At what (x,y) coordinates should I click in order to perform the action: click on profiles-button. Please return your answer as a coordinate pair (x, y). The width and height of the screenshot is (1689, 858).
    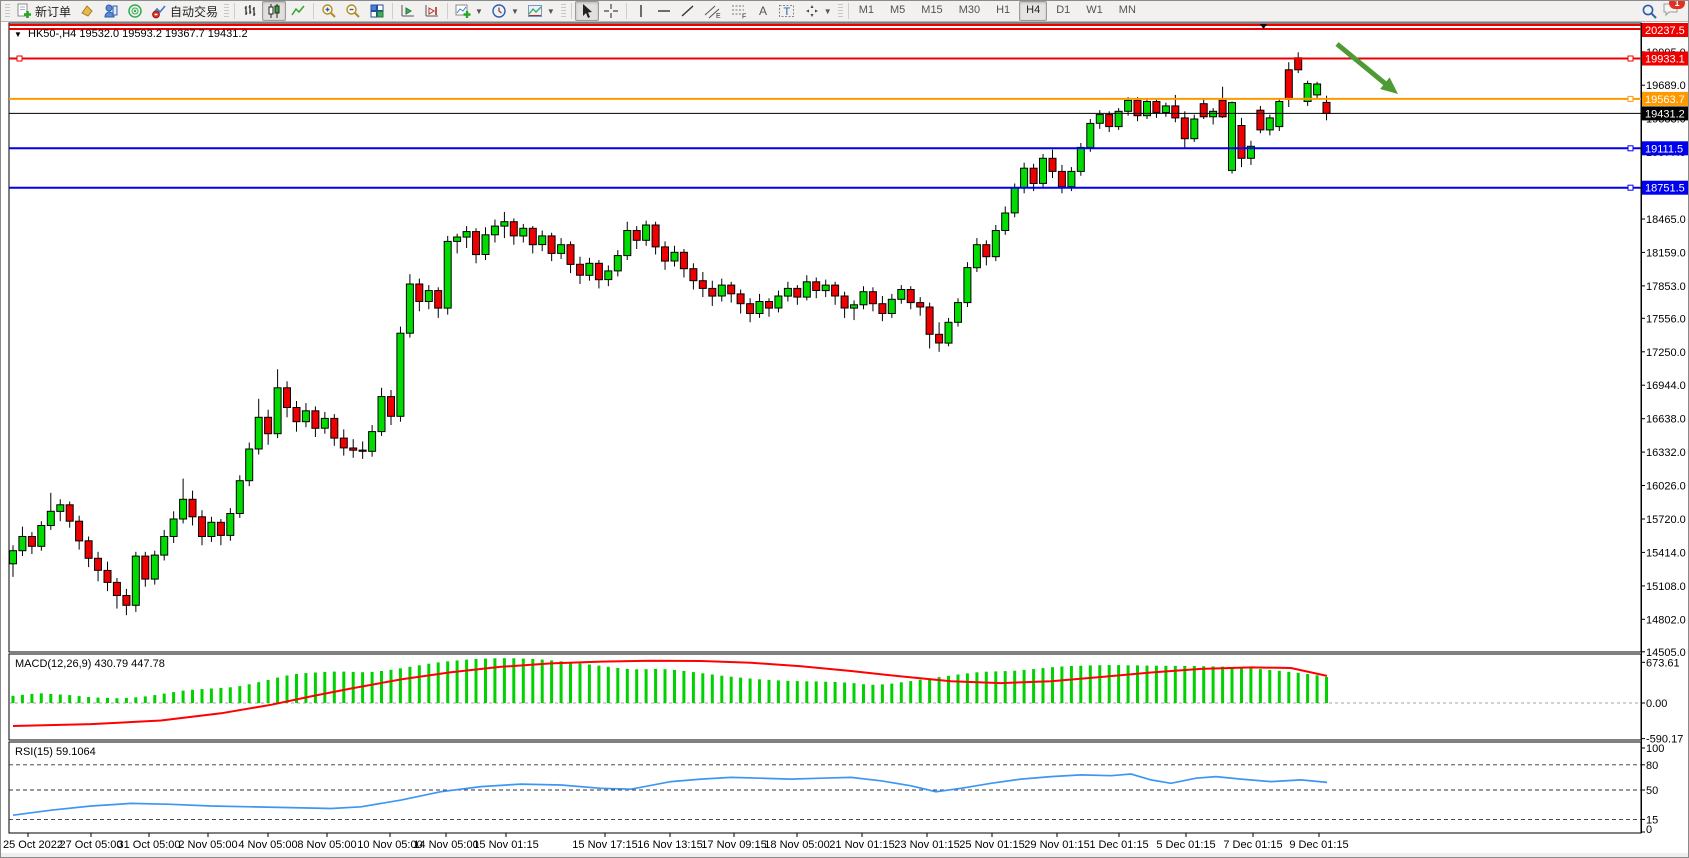
    Looking at the image, I should click on (87, 11).